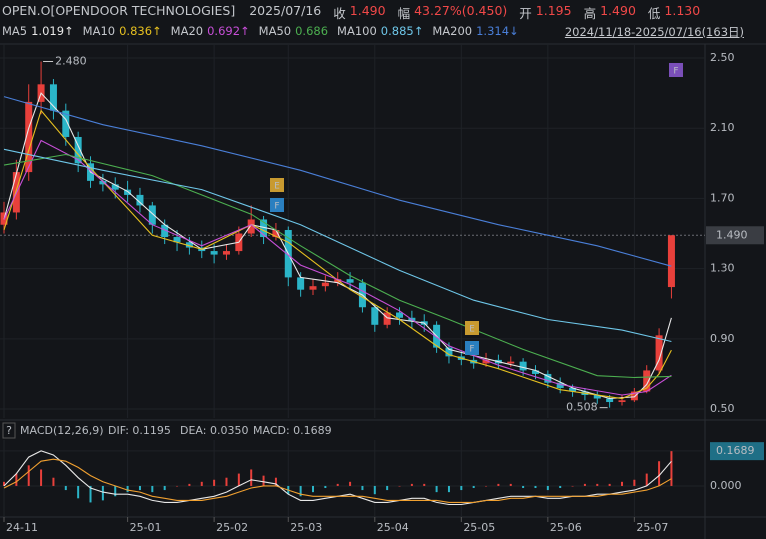  Describe the element at coordinates (187, 31) in the screenshot. I see `legend-name: MA20` at that location.